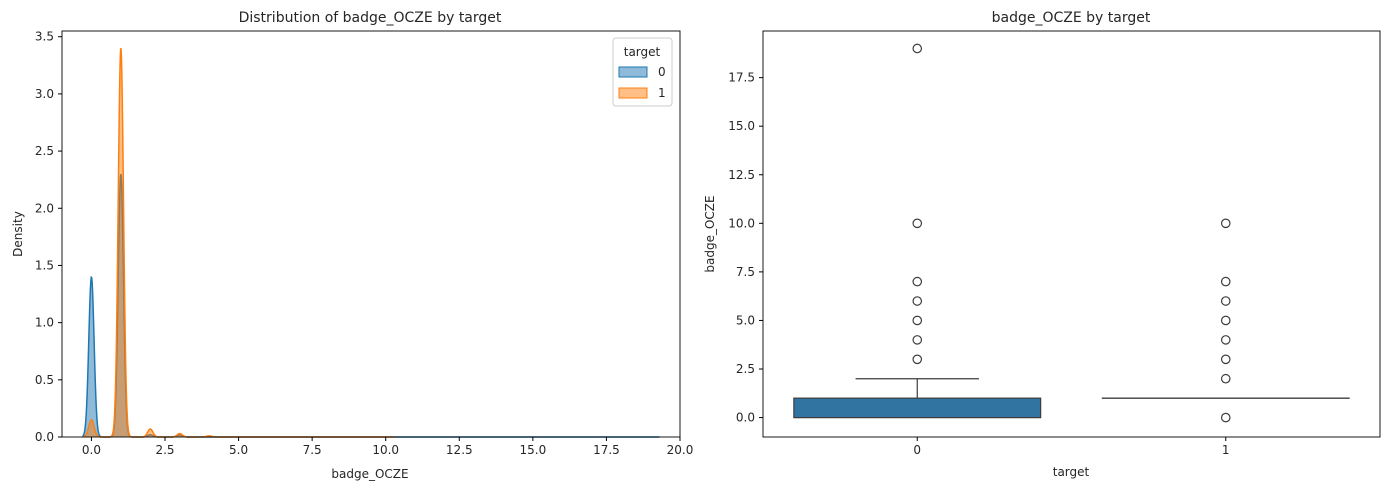 The image size is (1389, 490). I want to click on box-x-axis-label: target, so click(1071, 472).